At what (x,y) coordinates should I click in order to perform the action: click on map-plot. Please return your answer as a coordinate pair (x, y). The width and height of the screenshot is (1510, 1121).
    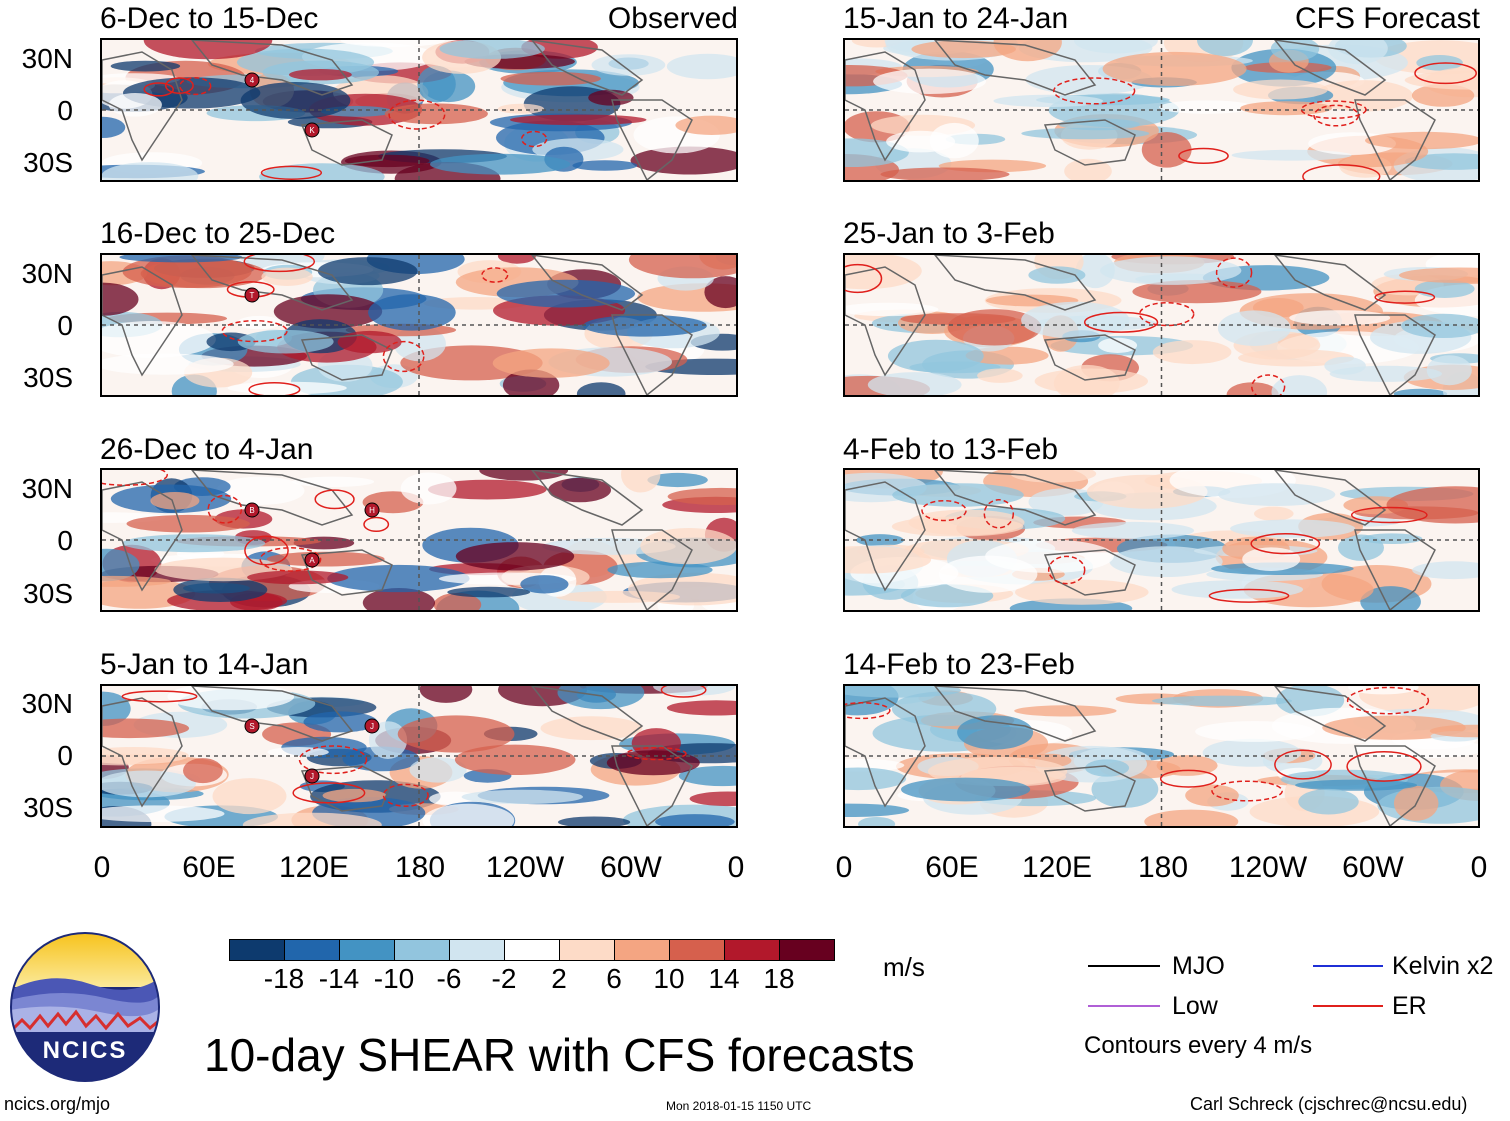
    Looking at the image, I should click on (1161, 325).